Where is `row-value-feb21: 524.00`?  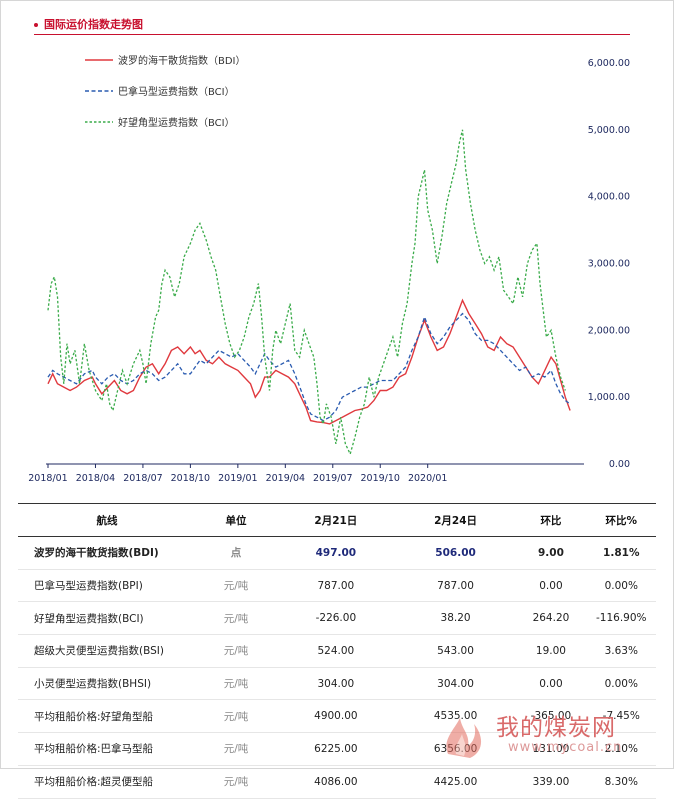 row-value-feb21: 524.00 is located at coordinates (336, 651).